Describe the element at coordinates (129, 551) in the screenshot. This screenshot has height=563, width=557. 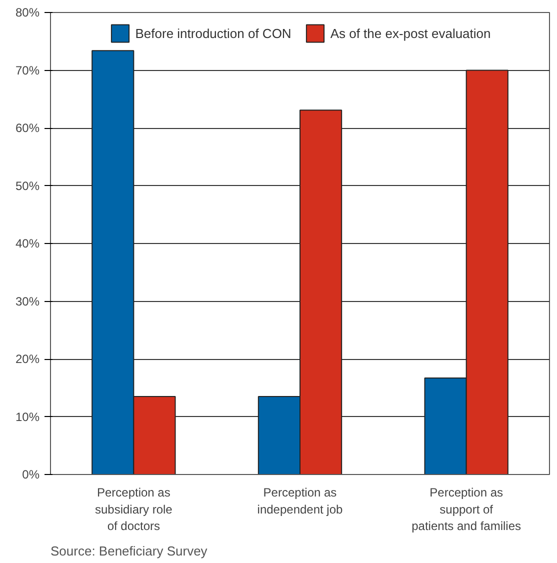
I see `source-note: Source: Beneficiary Survey` at that location.